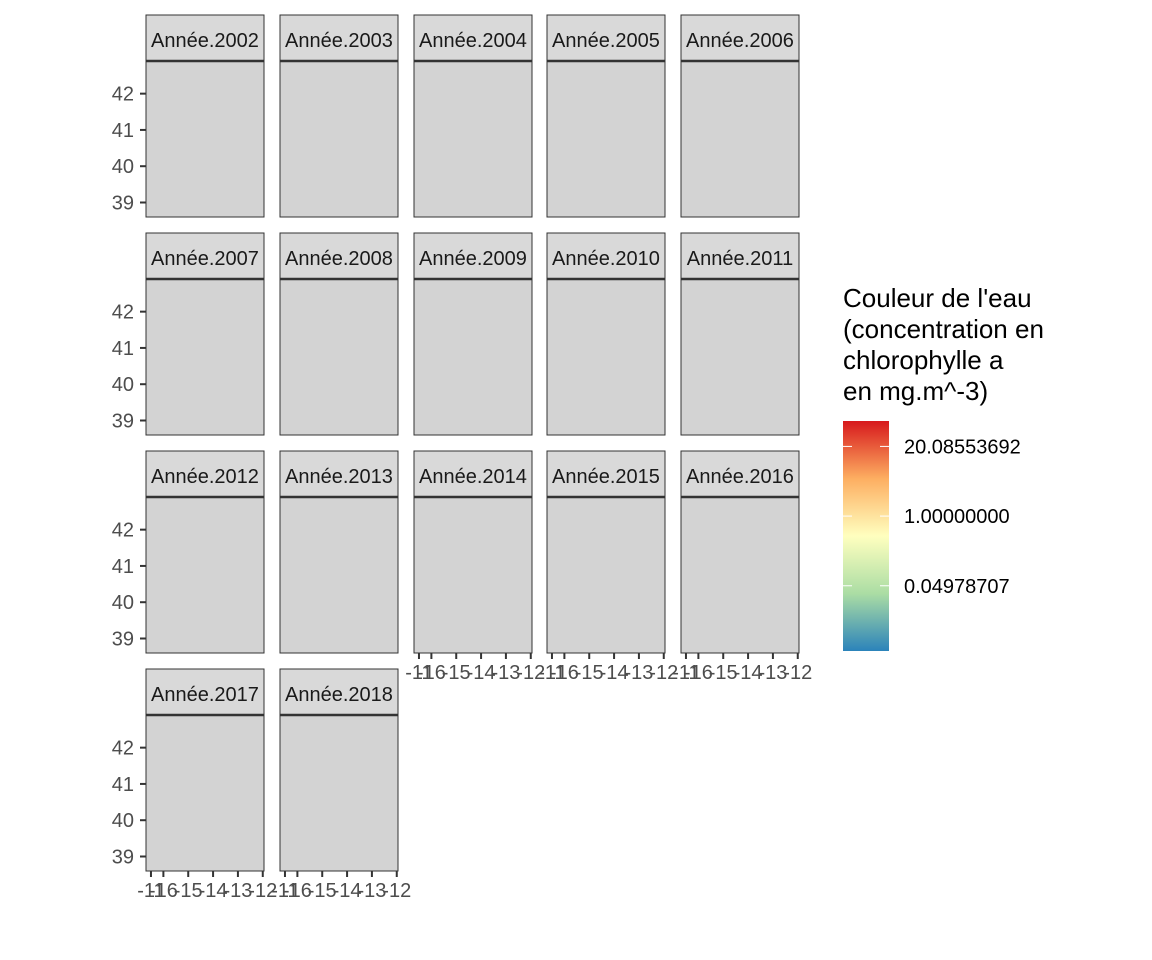 This screenshot has height=960, width=1152. I want to click on legend-label: 1.00000000, so click(957, 517).